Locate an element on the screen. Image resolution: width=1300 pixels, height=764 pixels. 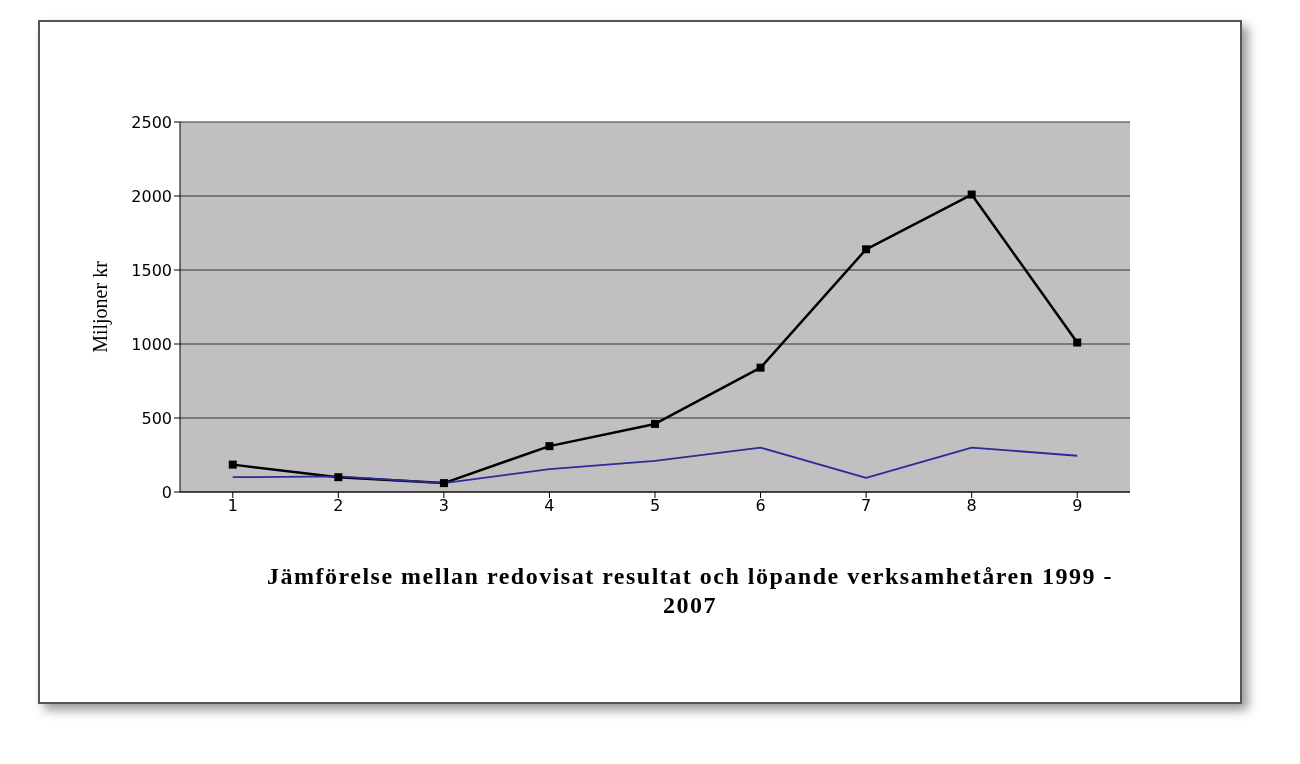
y-tick-label: 1500 is located at coordinates (151, 270).